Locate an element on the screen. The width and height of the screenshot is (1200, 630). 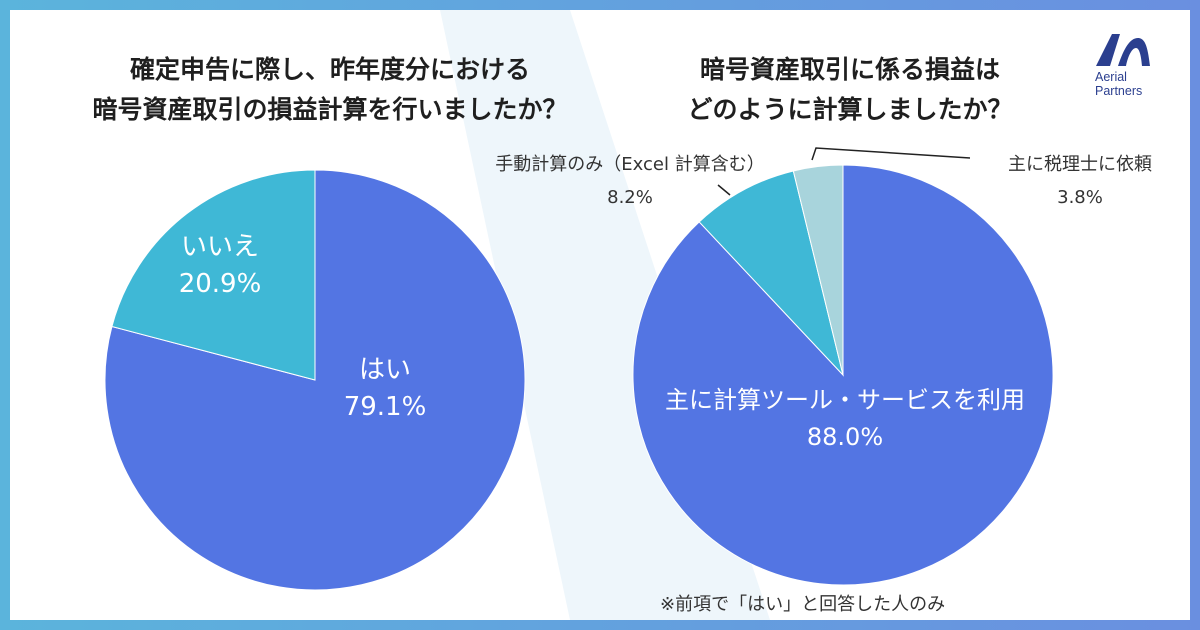
label-manual: 手動計算のみ（Excel 計算含む） is located at coordinates (629, 164).